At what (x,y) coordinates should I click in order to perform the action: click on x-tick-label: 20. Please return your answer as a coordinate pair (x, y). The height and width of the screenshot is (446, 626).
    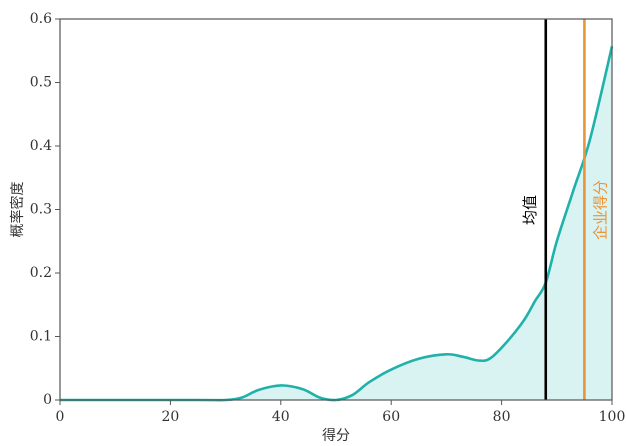
    Looking at the image, I should click on (170, 417).